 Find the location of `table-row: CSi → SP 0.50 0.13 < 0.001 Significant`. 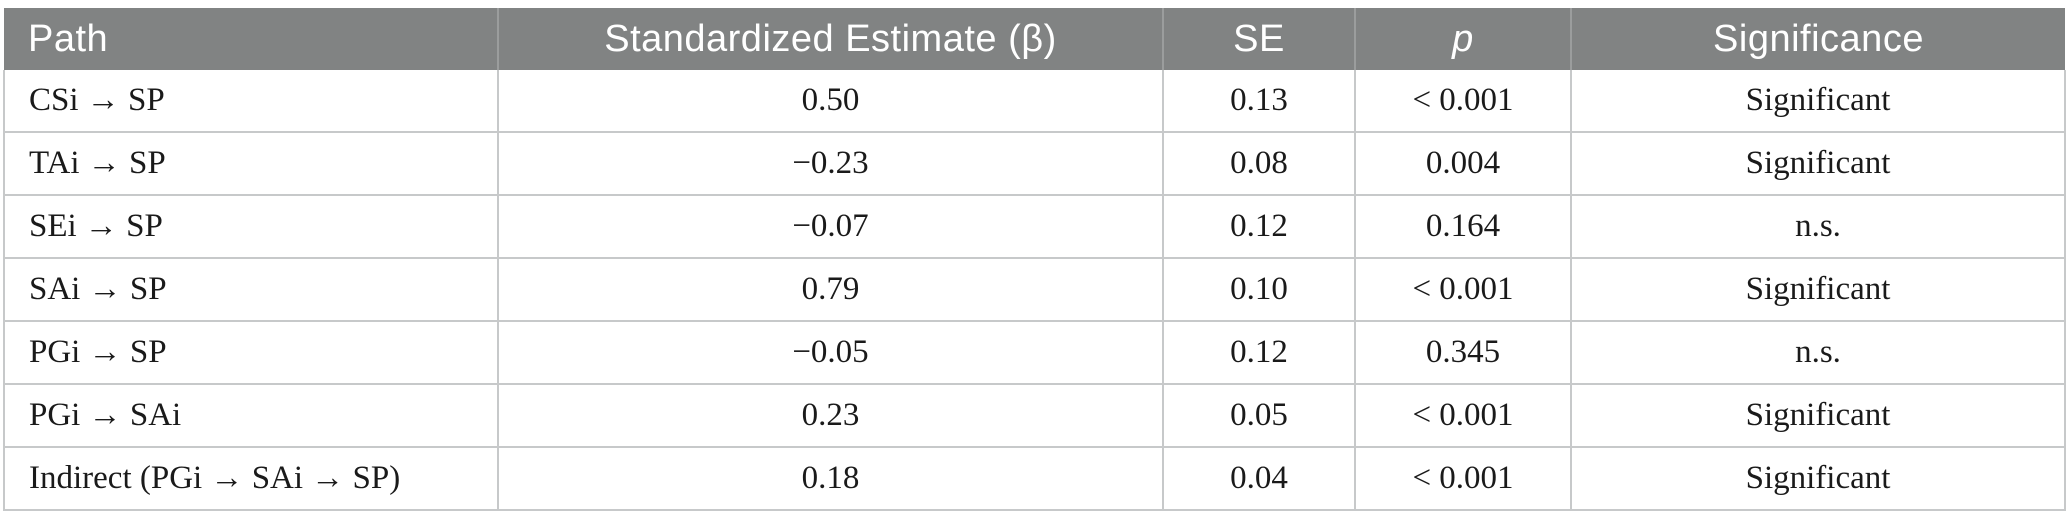

table-row: CSi → SP 0.50 0.13 < 0.001 Significant is located at coordinates (1034, 101).